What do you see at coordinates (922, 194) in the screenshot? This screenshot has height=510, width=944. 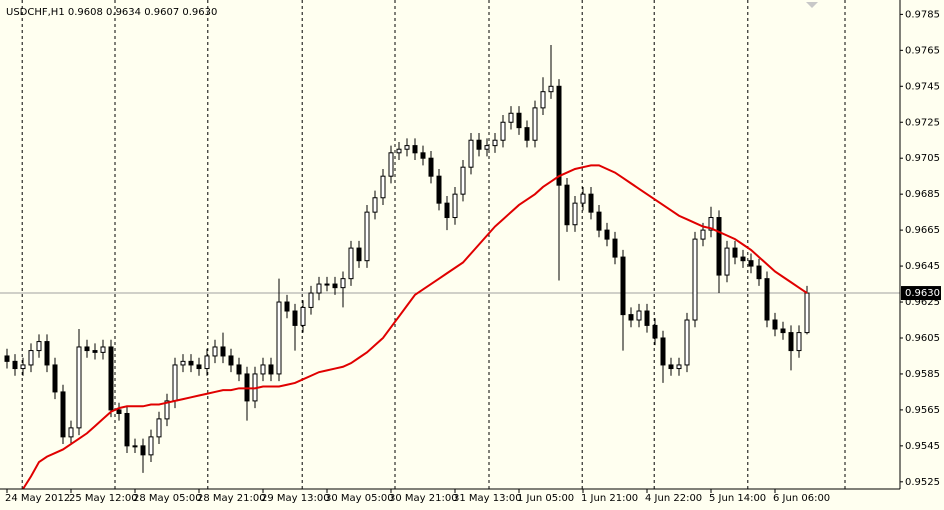 I see `y-tick-label: 0.9685` at bounding box center [922, 194].